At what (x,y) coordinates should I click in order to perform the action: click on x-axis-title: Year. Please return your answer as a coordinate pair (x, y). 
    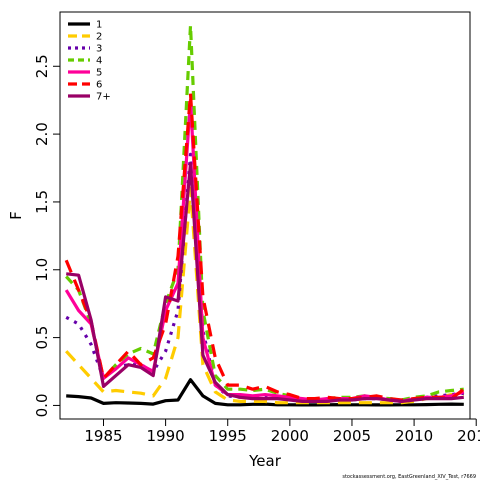
    Looking at the image, I should click on (265, 461).